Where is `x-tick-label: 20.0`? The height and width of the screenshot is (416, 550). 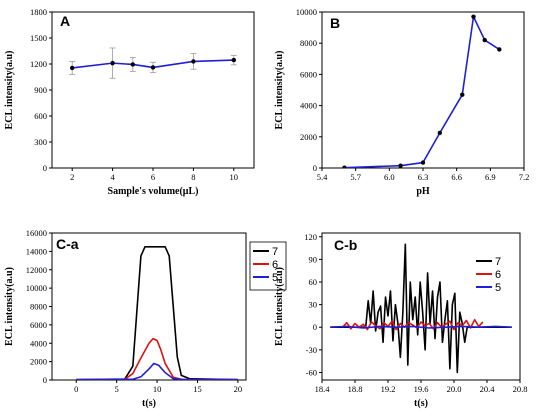 x-tick-label: 20.0 is located at coordinates (454, 389).